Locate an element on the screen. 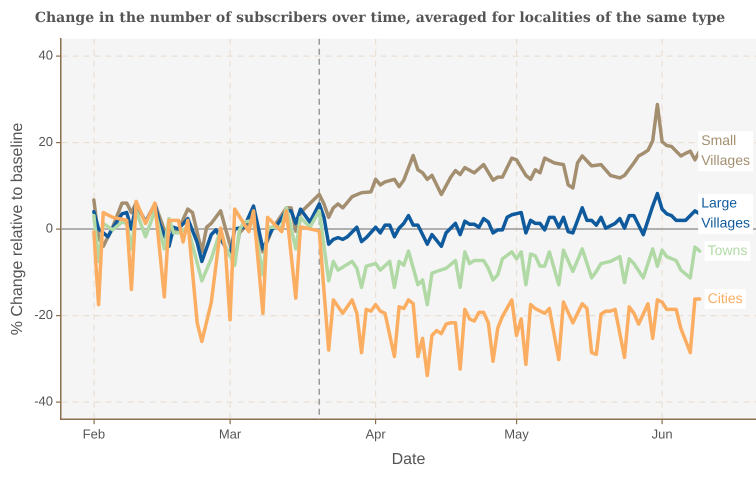  series-label: Large Villages is located at coordinates (725, 212).